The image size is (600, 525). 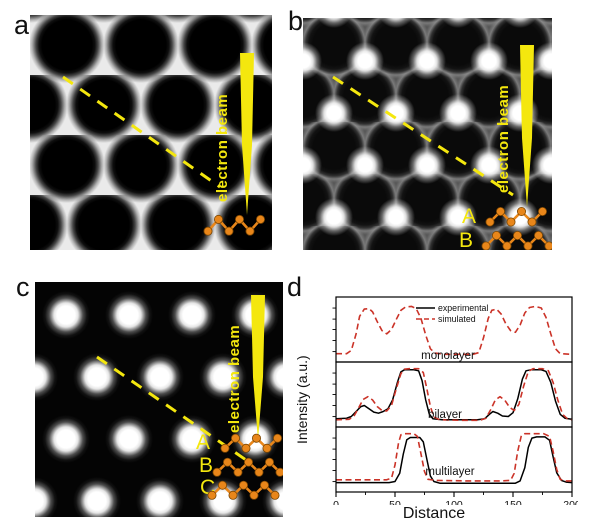 What do you see at coordinates (513, 502) in the screenshot?
I see `x-tick-label: 150` at bounding box center [513, 502].